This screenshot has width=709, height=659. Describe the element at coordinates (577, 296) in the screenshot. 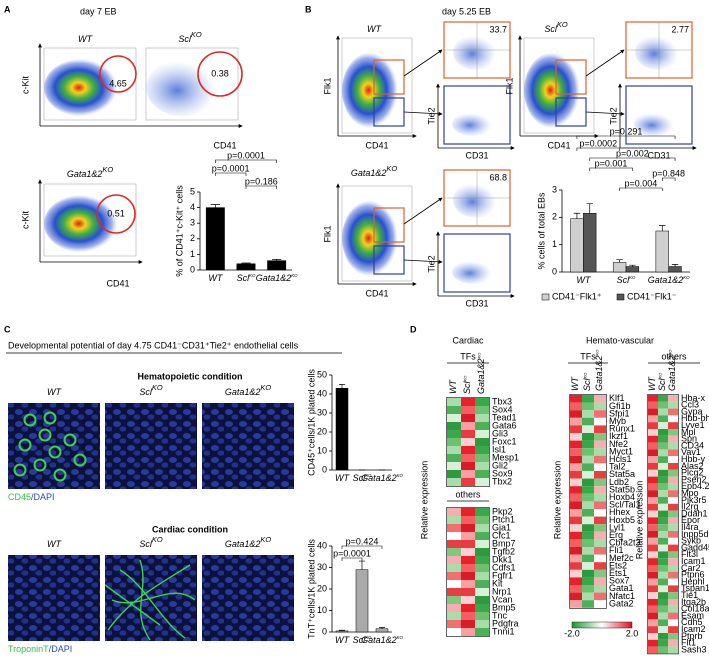

I see `legend-label: CD41⁻Flk1⁺` at that location.